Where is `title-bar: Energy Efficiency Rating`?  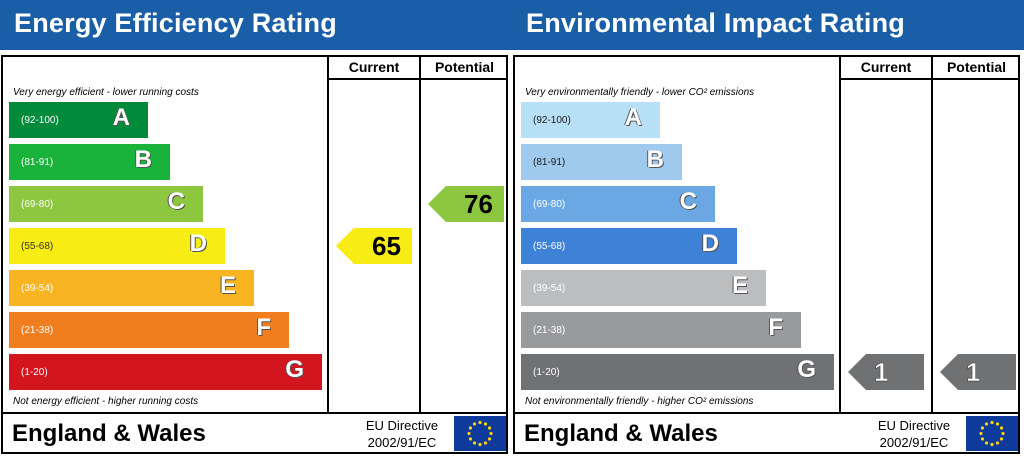 title-bar: Energy Efficiency Rating is located at coordinates (256, 25).